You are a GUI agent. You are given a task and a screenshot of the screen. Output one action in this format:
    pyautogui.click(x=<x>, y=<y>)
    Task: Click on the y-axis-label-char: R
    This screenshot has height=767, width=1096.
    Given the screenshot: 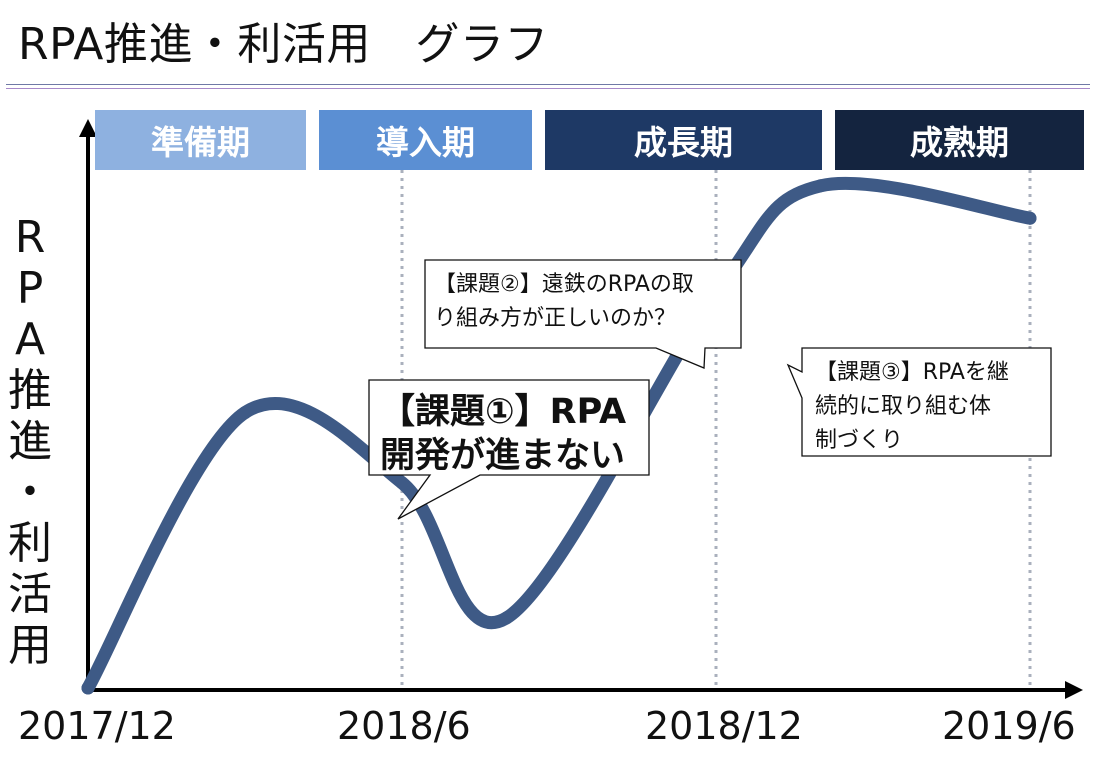 What is the action you would take?
    pyautogui.click(x=30, y=237)
    